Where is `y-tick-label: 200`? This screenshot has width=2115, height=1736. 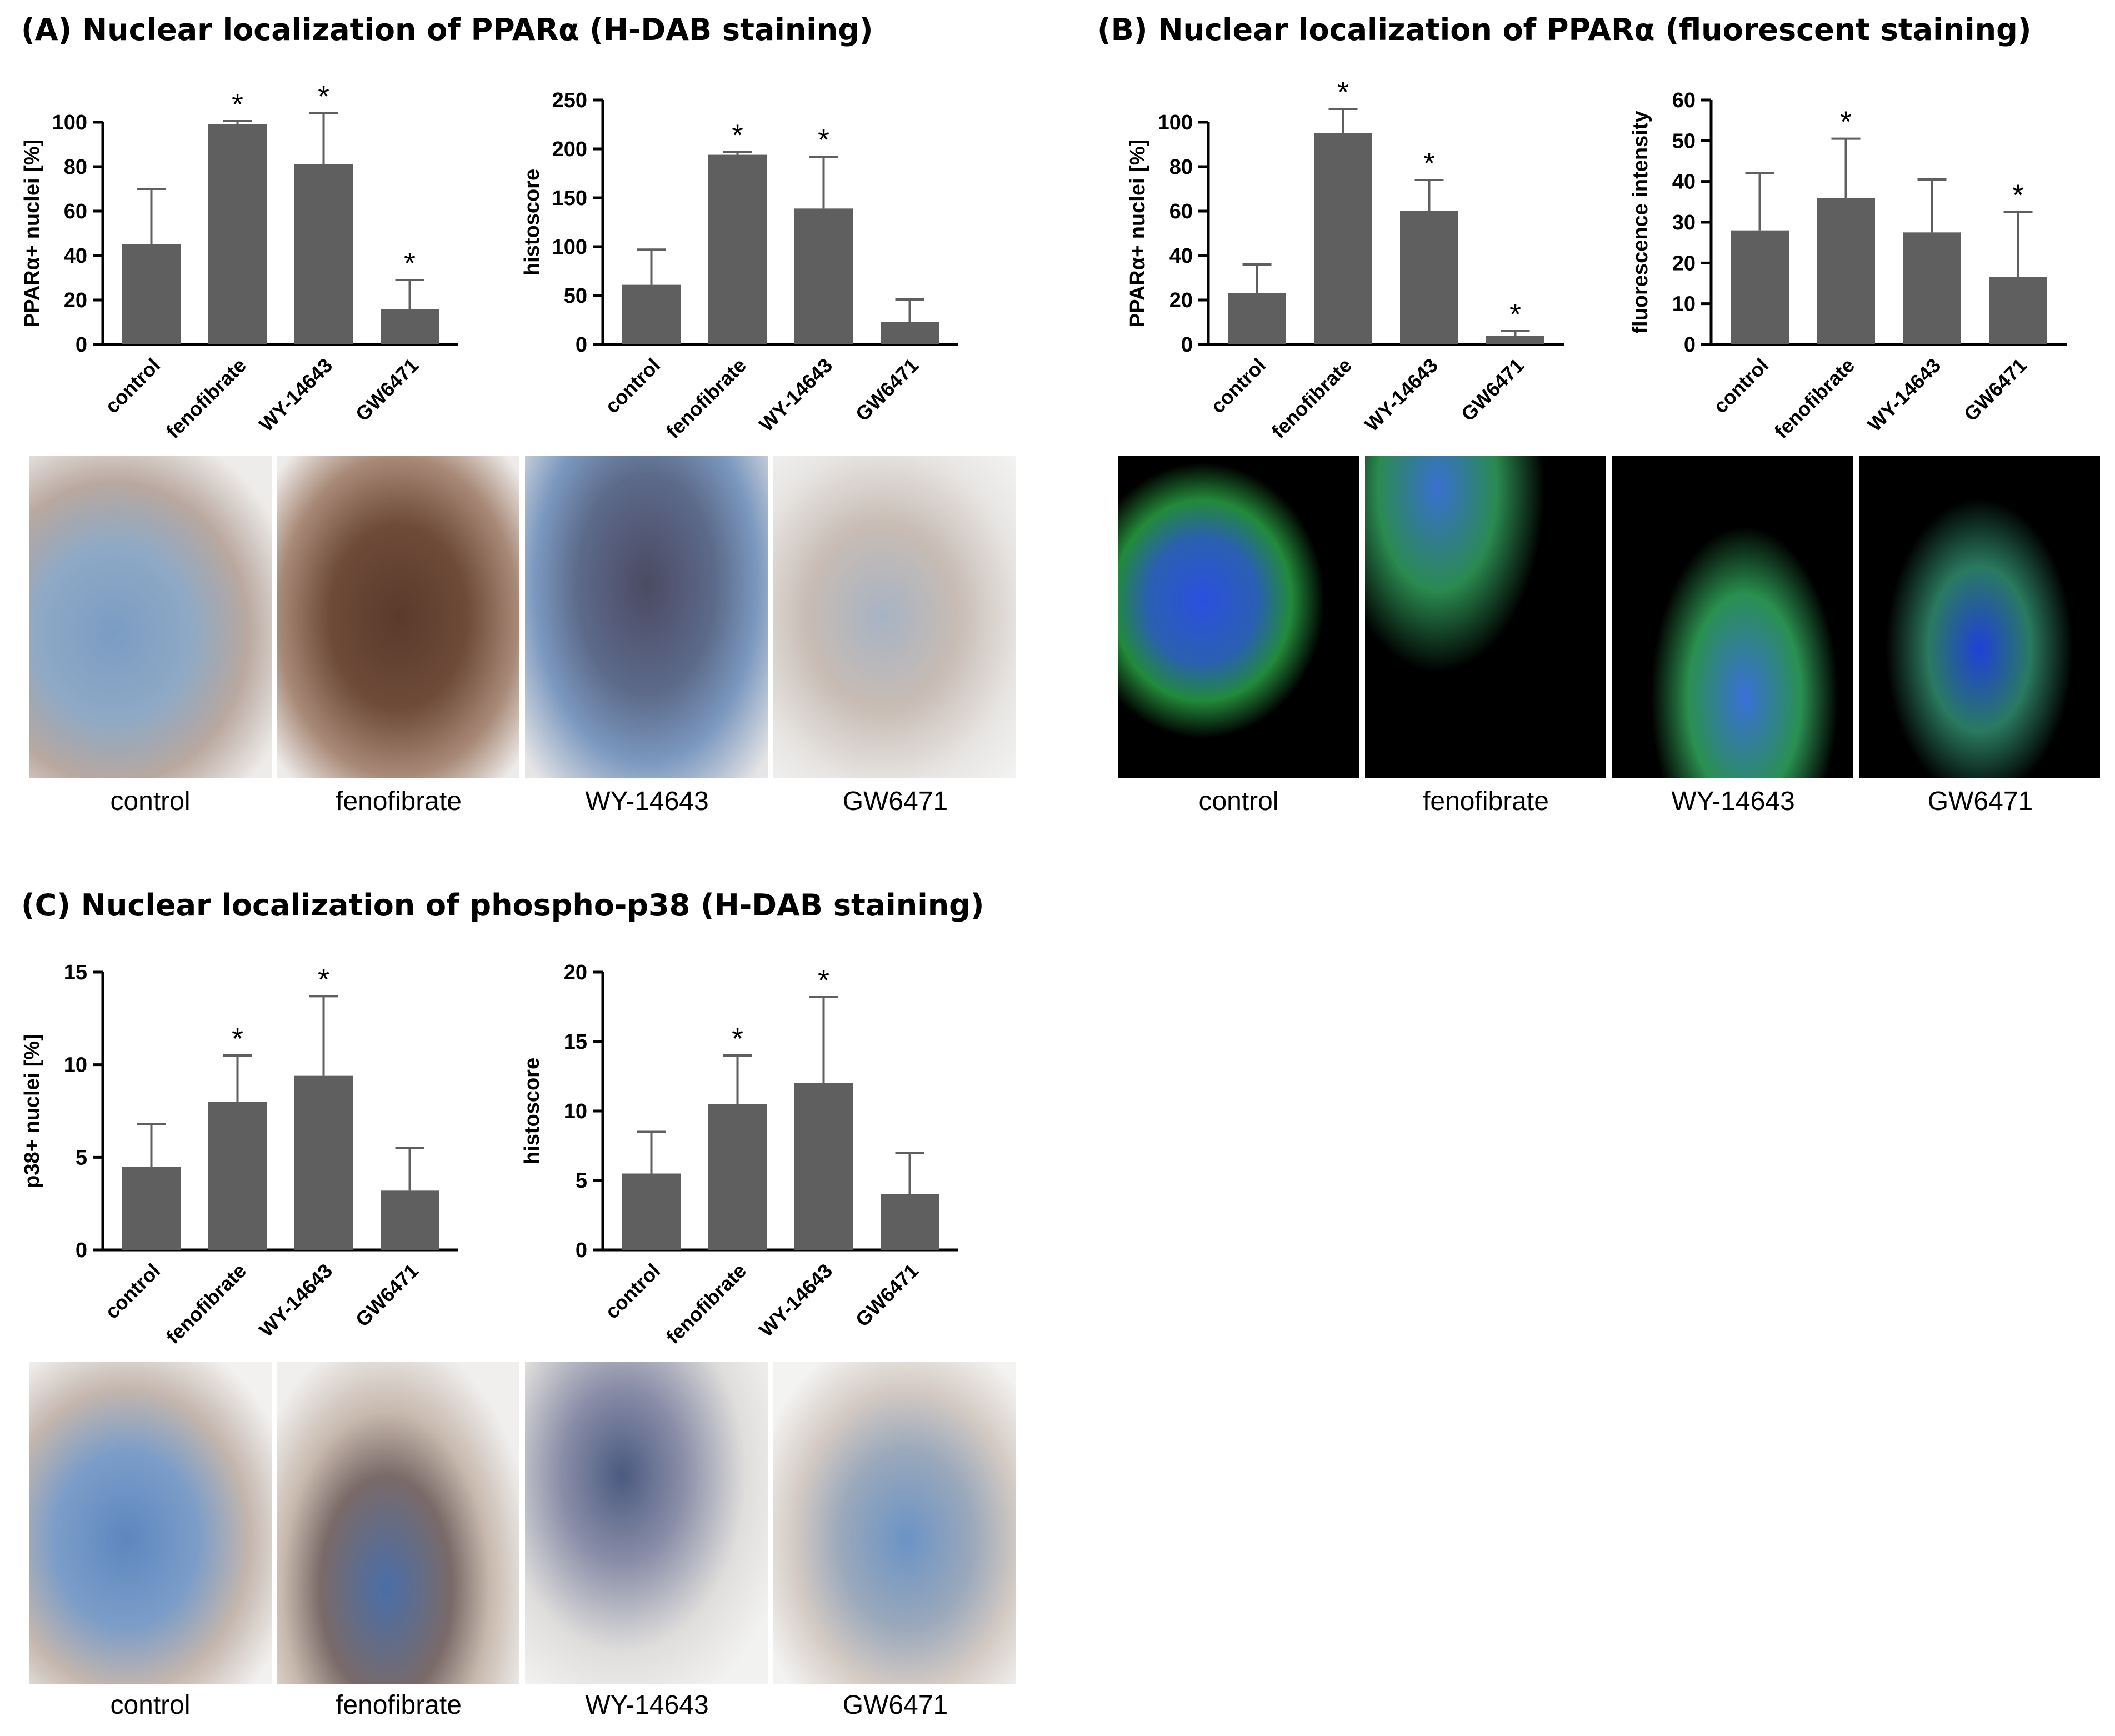
y-tick-label: 200 is located at coordinates (570, 149).